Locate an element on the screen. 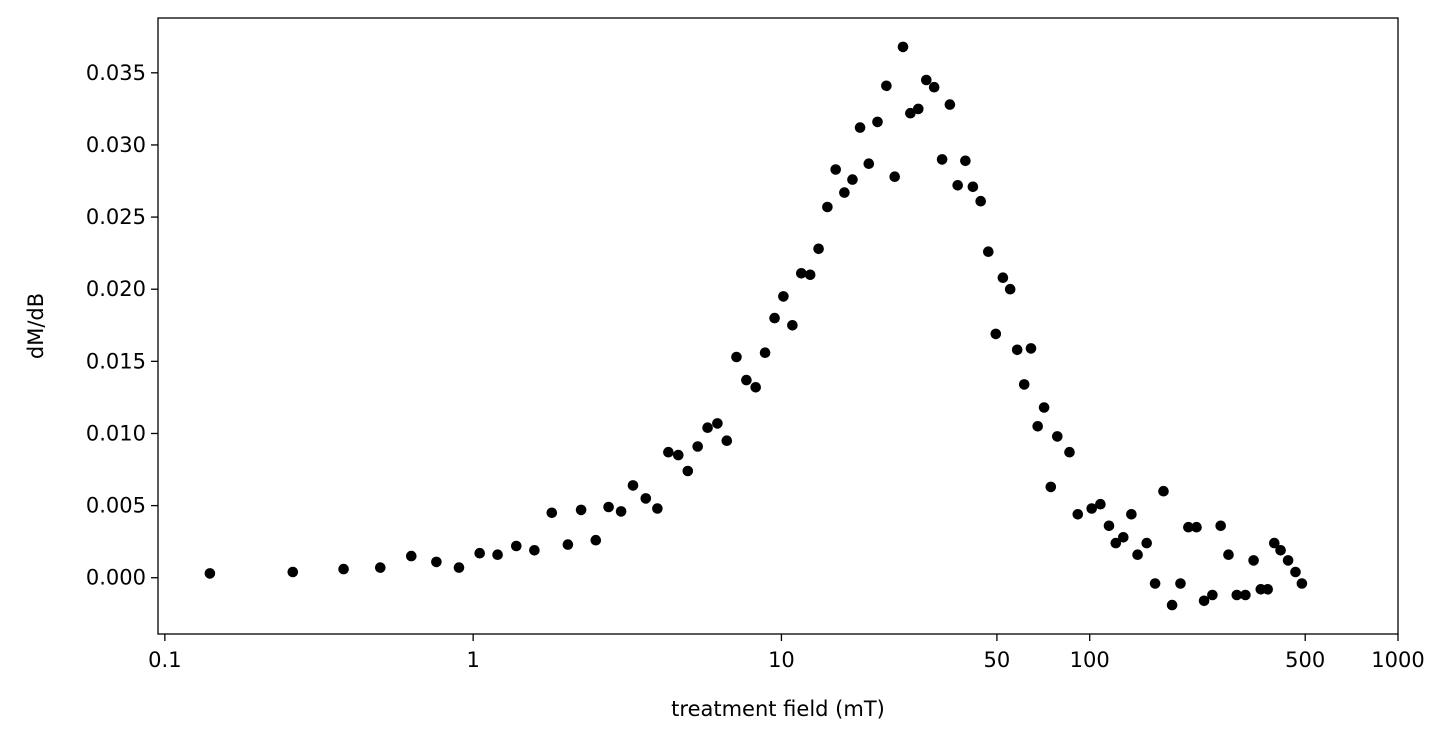 The image size is (1453, 742). x-axis-label: treatment field (mT) is located at coordinates (778, 709).